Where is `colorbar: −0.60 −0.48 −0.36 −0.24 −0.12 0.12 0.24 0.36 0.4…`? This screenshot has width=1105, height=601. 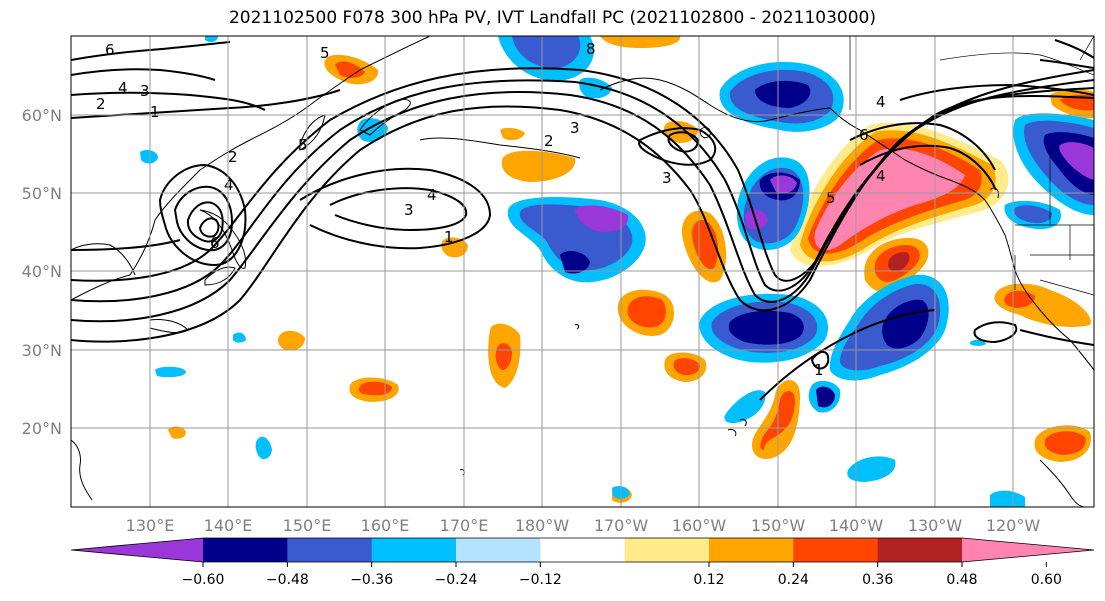 colorbar: −0.60 −0.48 −0.36 −0.24 −0.12 0.12 0.24 0.36 0.4… is located at coordinates (582, 562).